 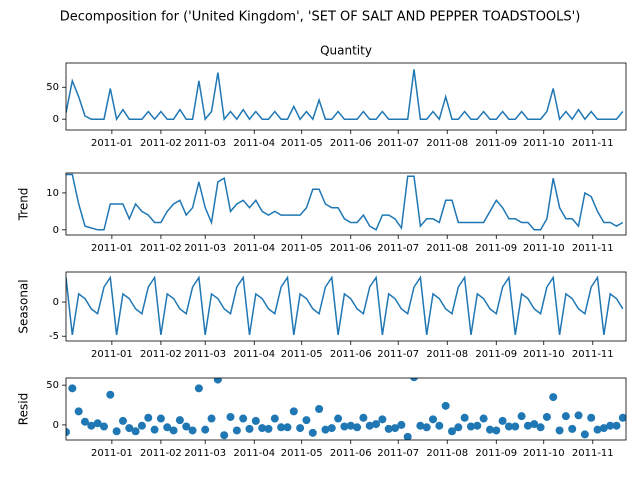 I want to click on y-tick-label: 10, so click(x=52, y=193).